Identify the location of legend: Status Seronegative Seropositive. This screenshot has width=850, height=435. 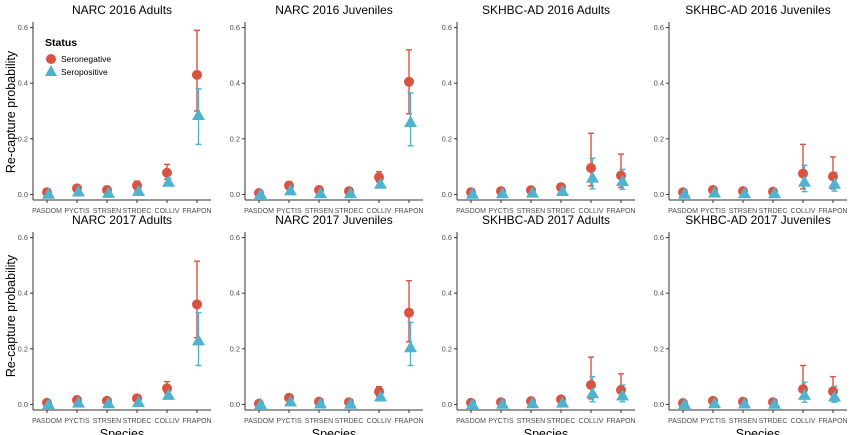
(78, 57).